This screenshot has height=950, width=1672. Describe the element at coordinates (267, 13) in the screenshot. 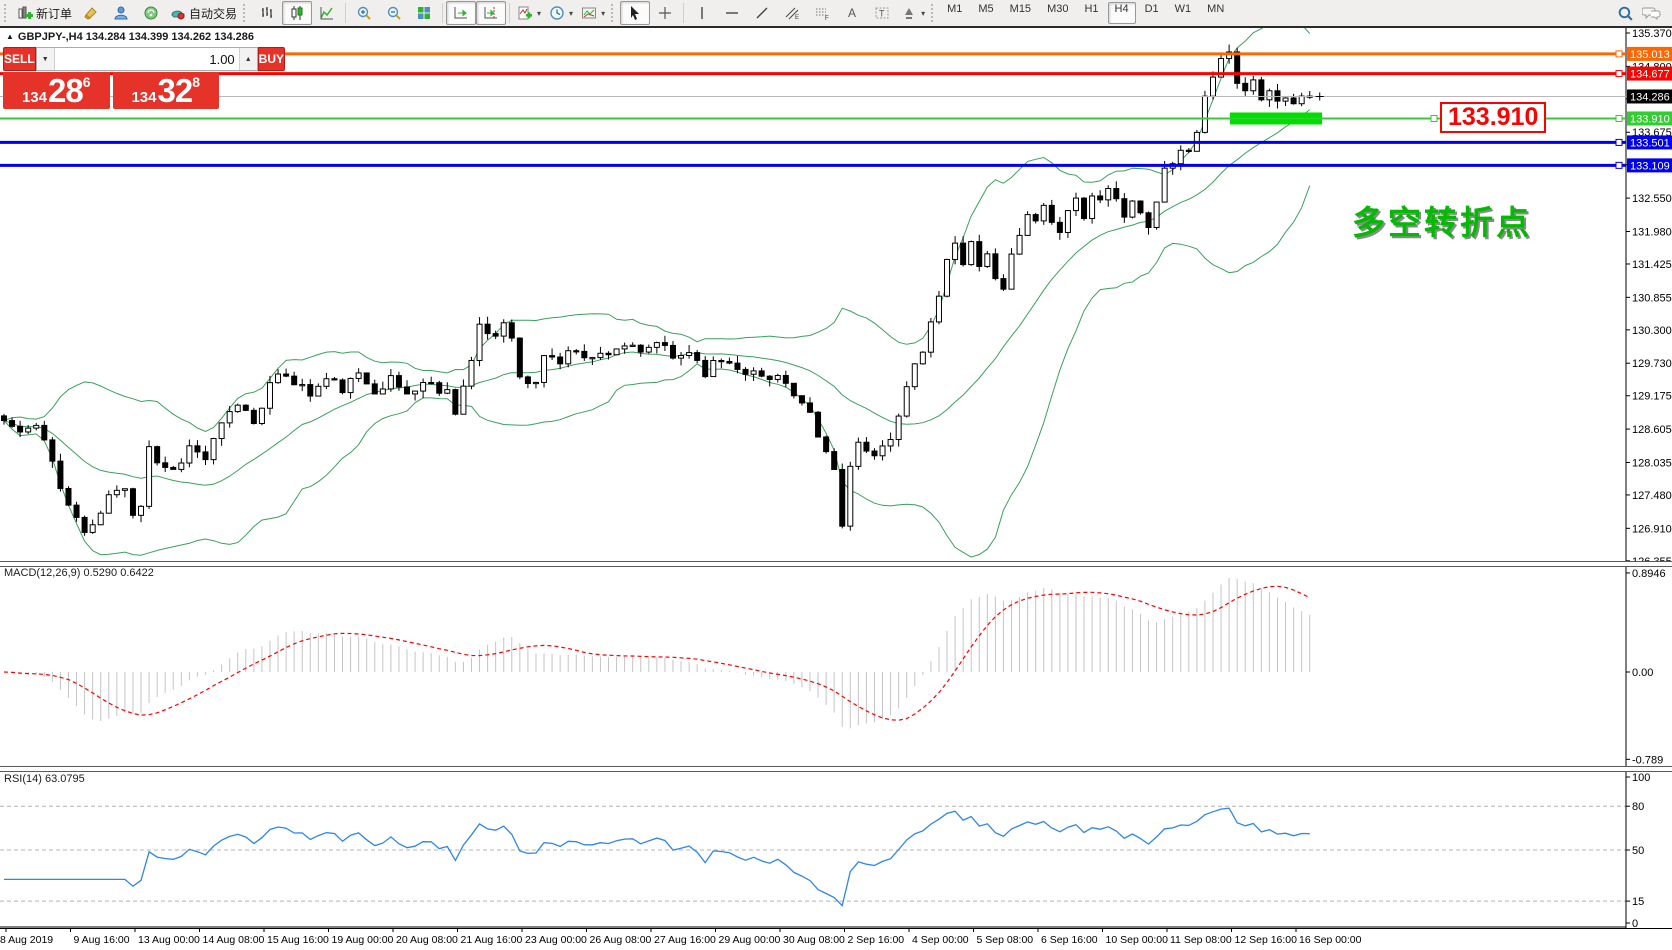

I see `bar-chart-button` at that location.